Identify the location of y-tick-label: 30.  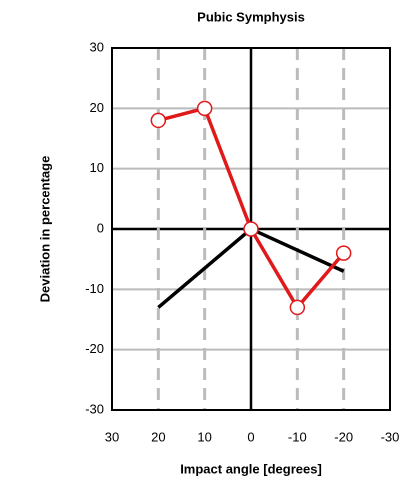
(97, 46).